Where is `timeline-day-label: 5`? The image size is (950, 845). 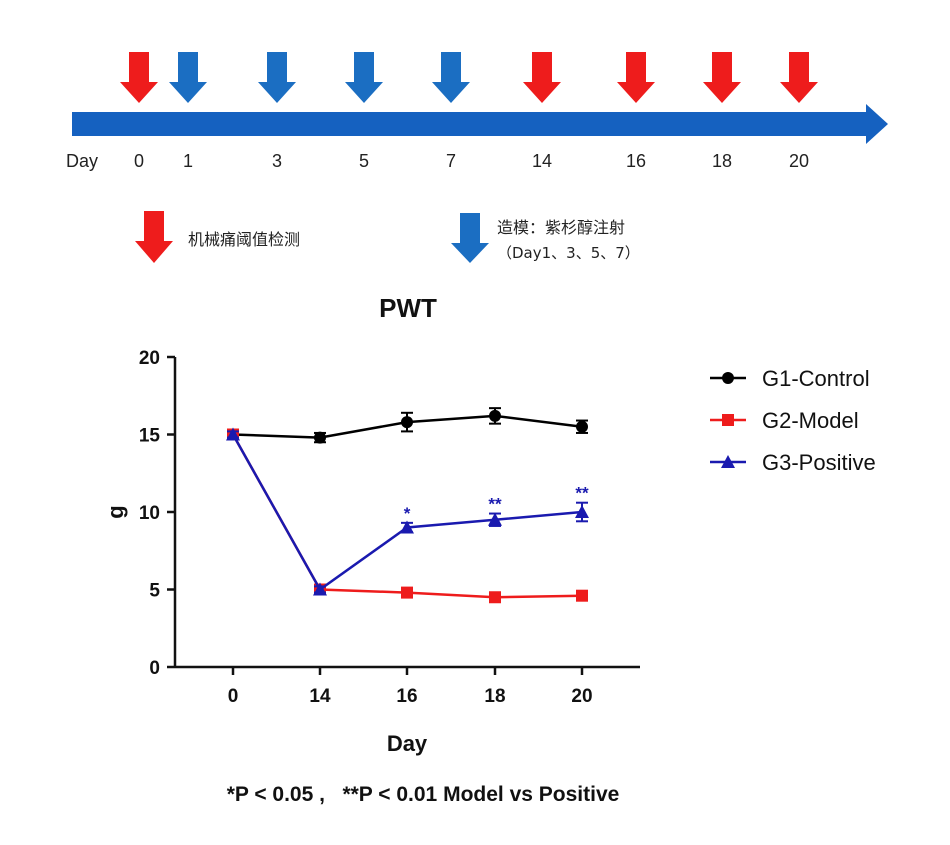 timeline-day-label: 5 is located at coordinates (364, 161).